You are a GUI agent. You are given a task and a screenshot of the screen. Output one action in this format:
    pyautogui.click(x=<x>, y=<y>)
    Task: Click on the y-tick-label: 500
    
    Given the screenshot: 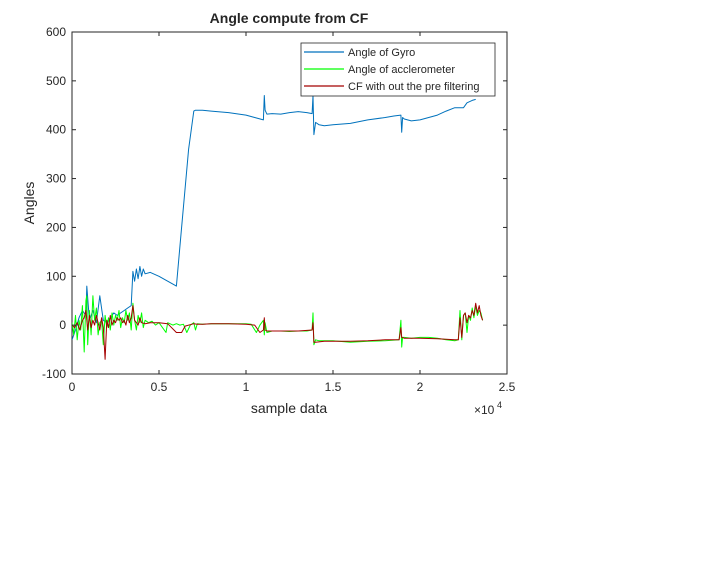 What is the action you would take?
    pyautogui.click(x=56, y=81)
    